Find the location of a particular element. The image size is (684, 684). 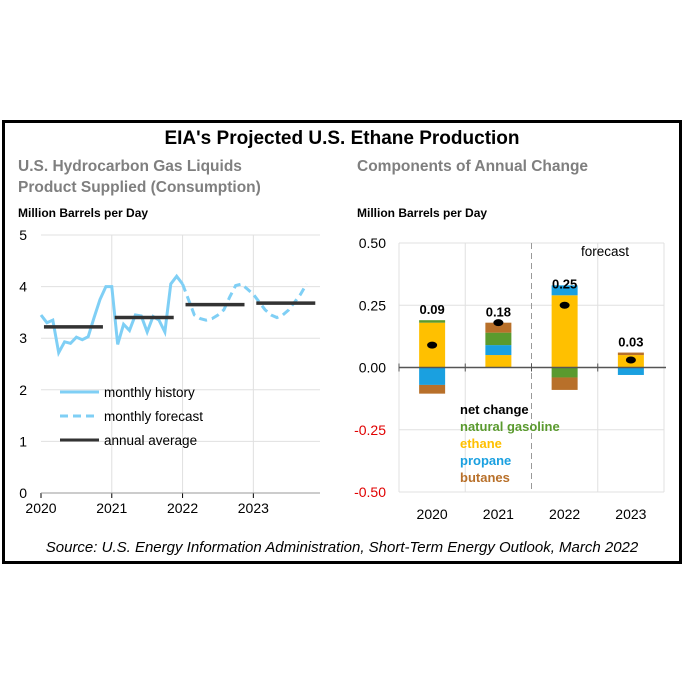

net-change-label: 0.25 is located at coordinates (564, 283).